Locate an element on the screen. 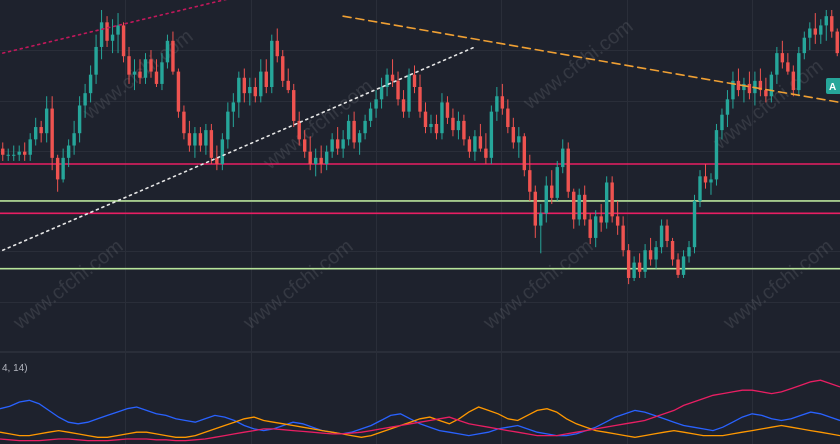 The image size is (840, 444). oscillator-label: 4, 14) is located at coordinates (15, 368).